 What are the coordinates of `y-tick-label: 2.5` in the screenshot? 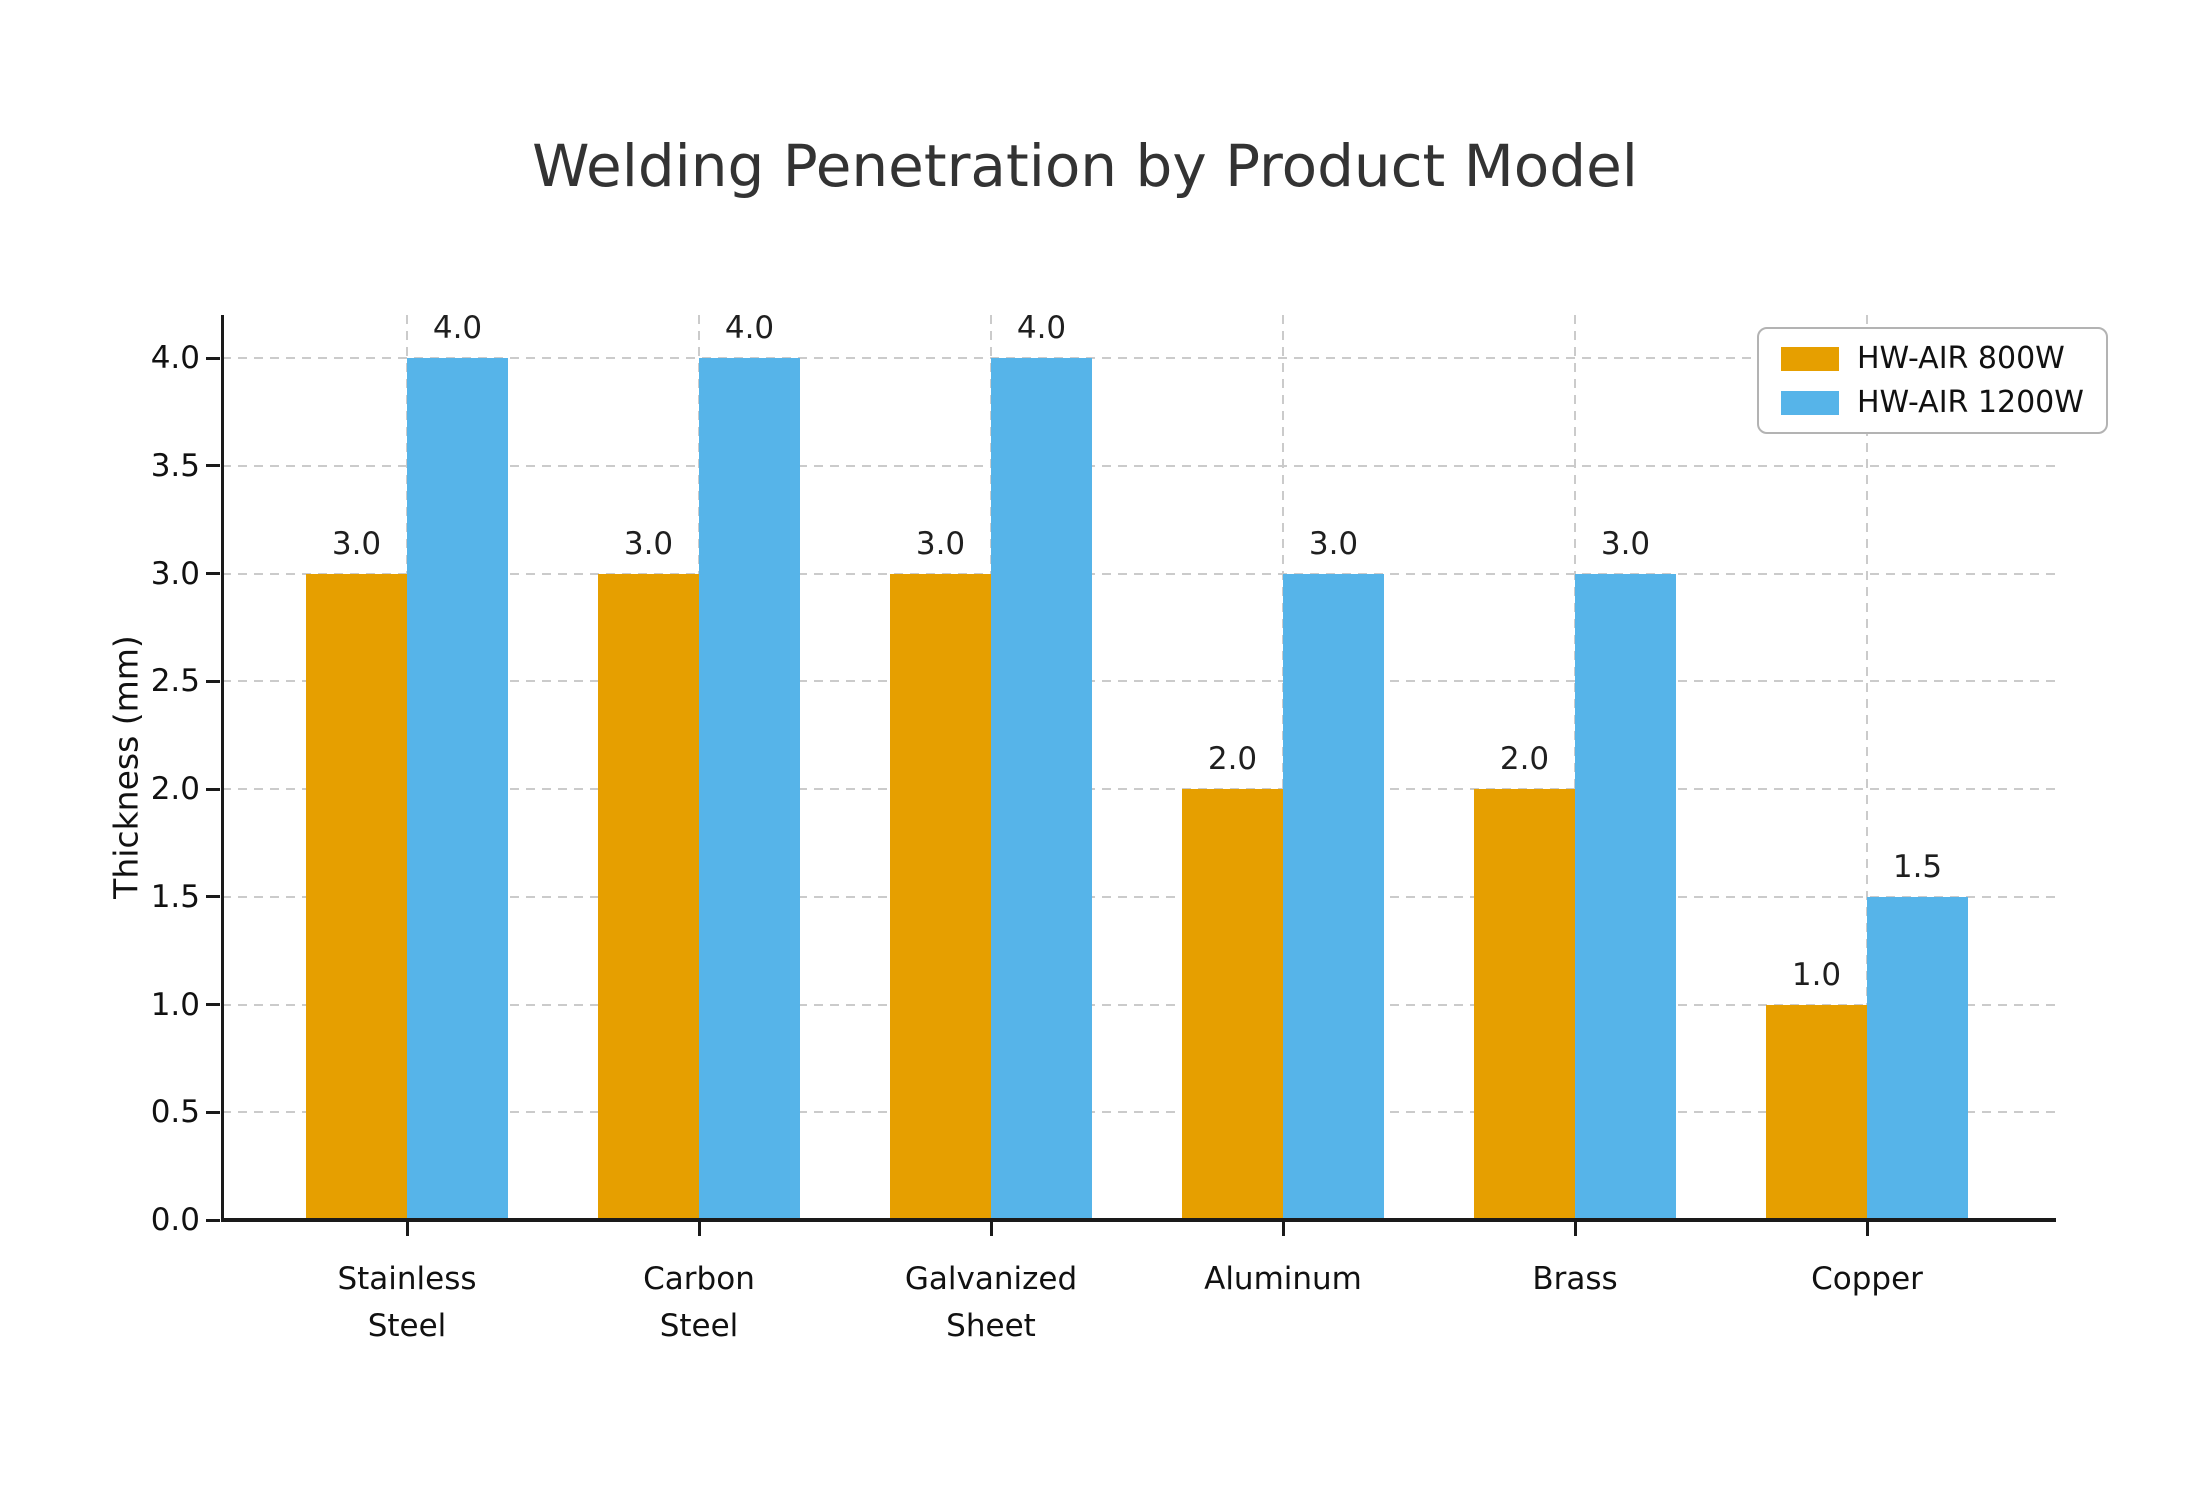 It's located at (175, 681).